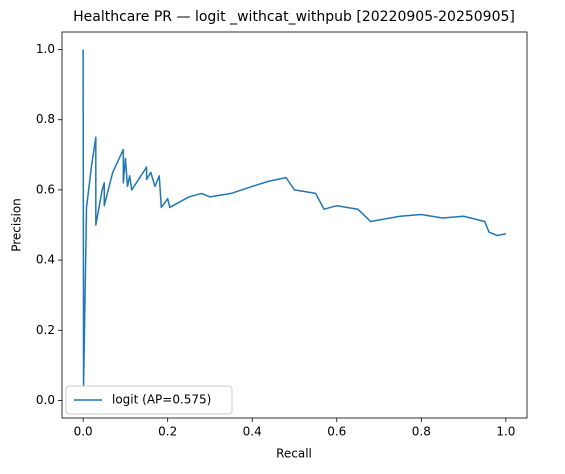  What do you see at coordinates (45, 49) in the screenshot?
I see `y-tick-label: 1.0` at bounding box center [45, 49].